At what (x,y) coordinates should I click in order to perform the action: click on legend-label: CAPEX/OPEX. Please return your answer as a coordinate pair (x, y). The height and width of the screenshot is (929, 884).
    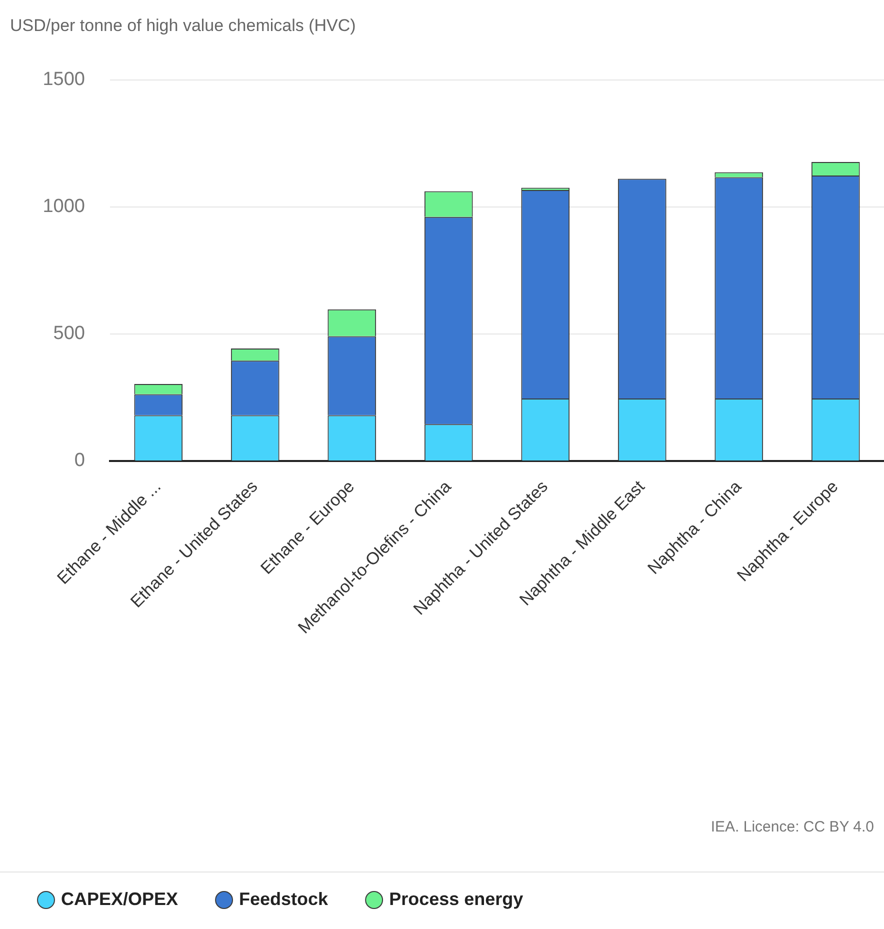
    Looking at the image, I should click on (119, 898).